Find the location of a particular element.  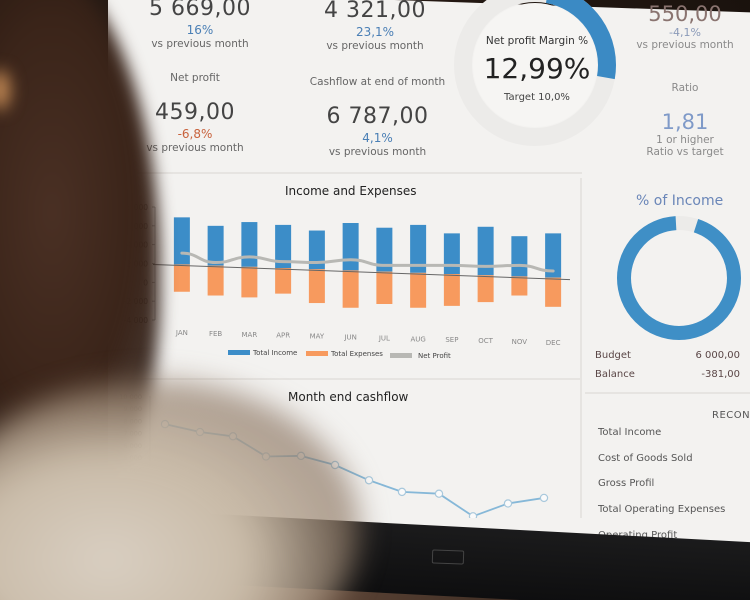

recon-item: Total Operating Expenses is located at coordinates (662, 509).